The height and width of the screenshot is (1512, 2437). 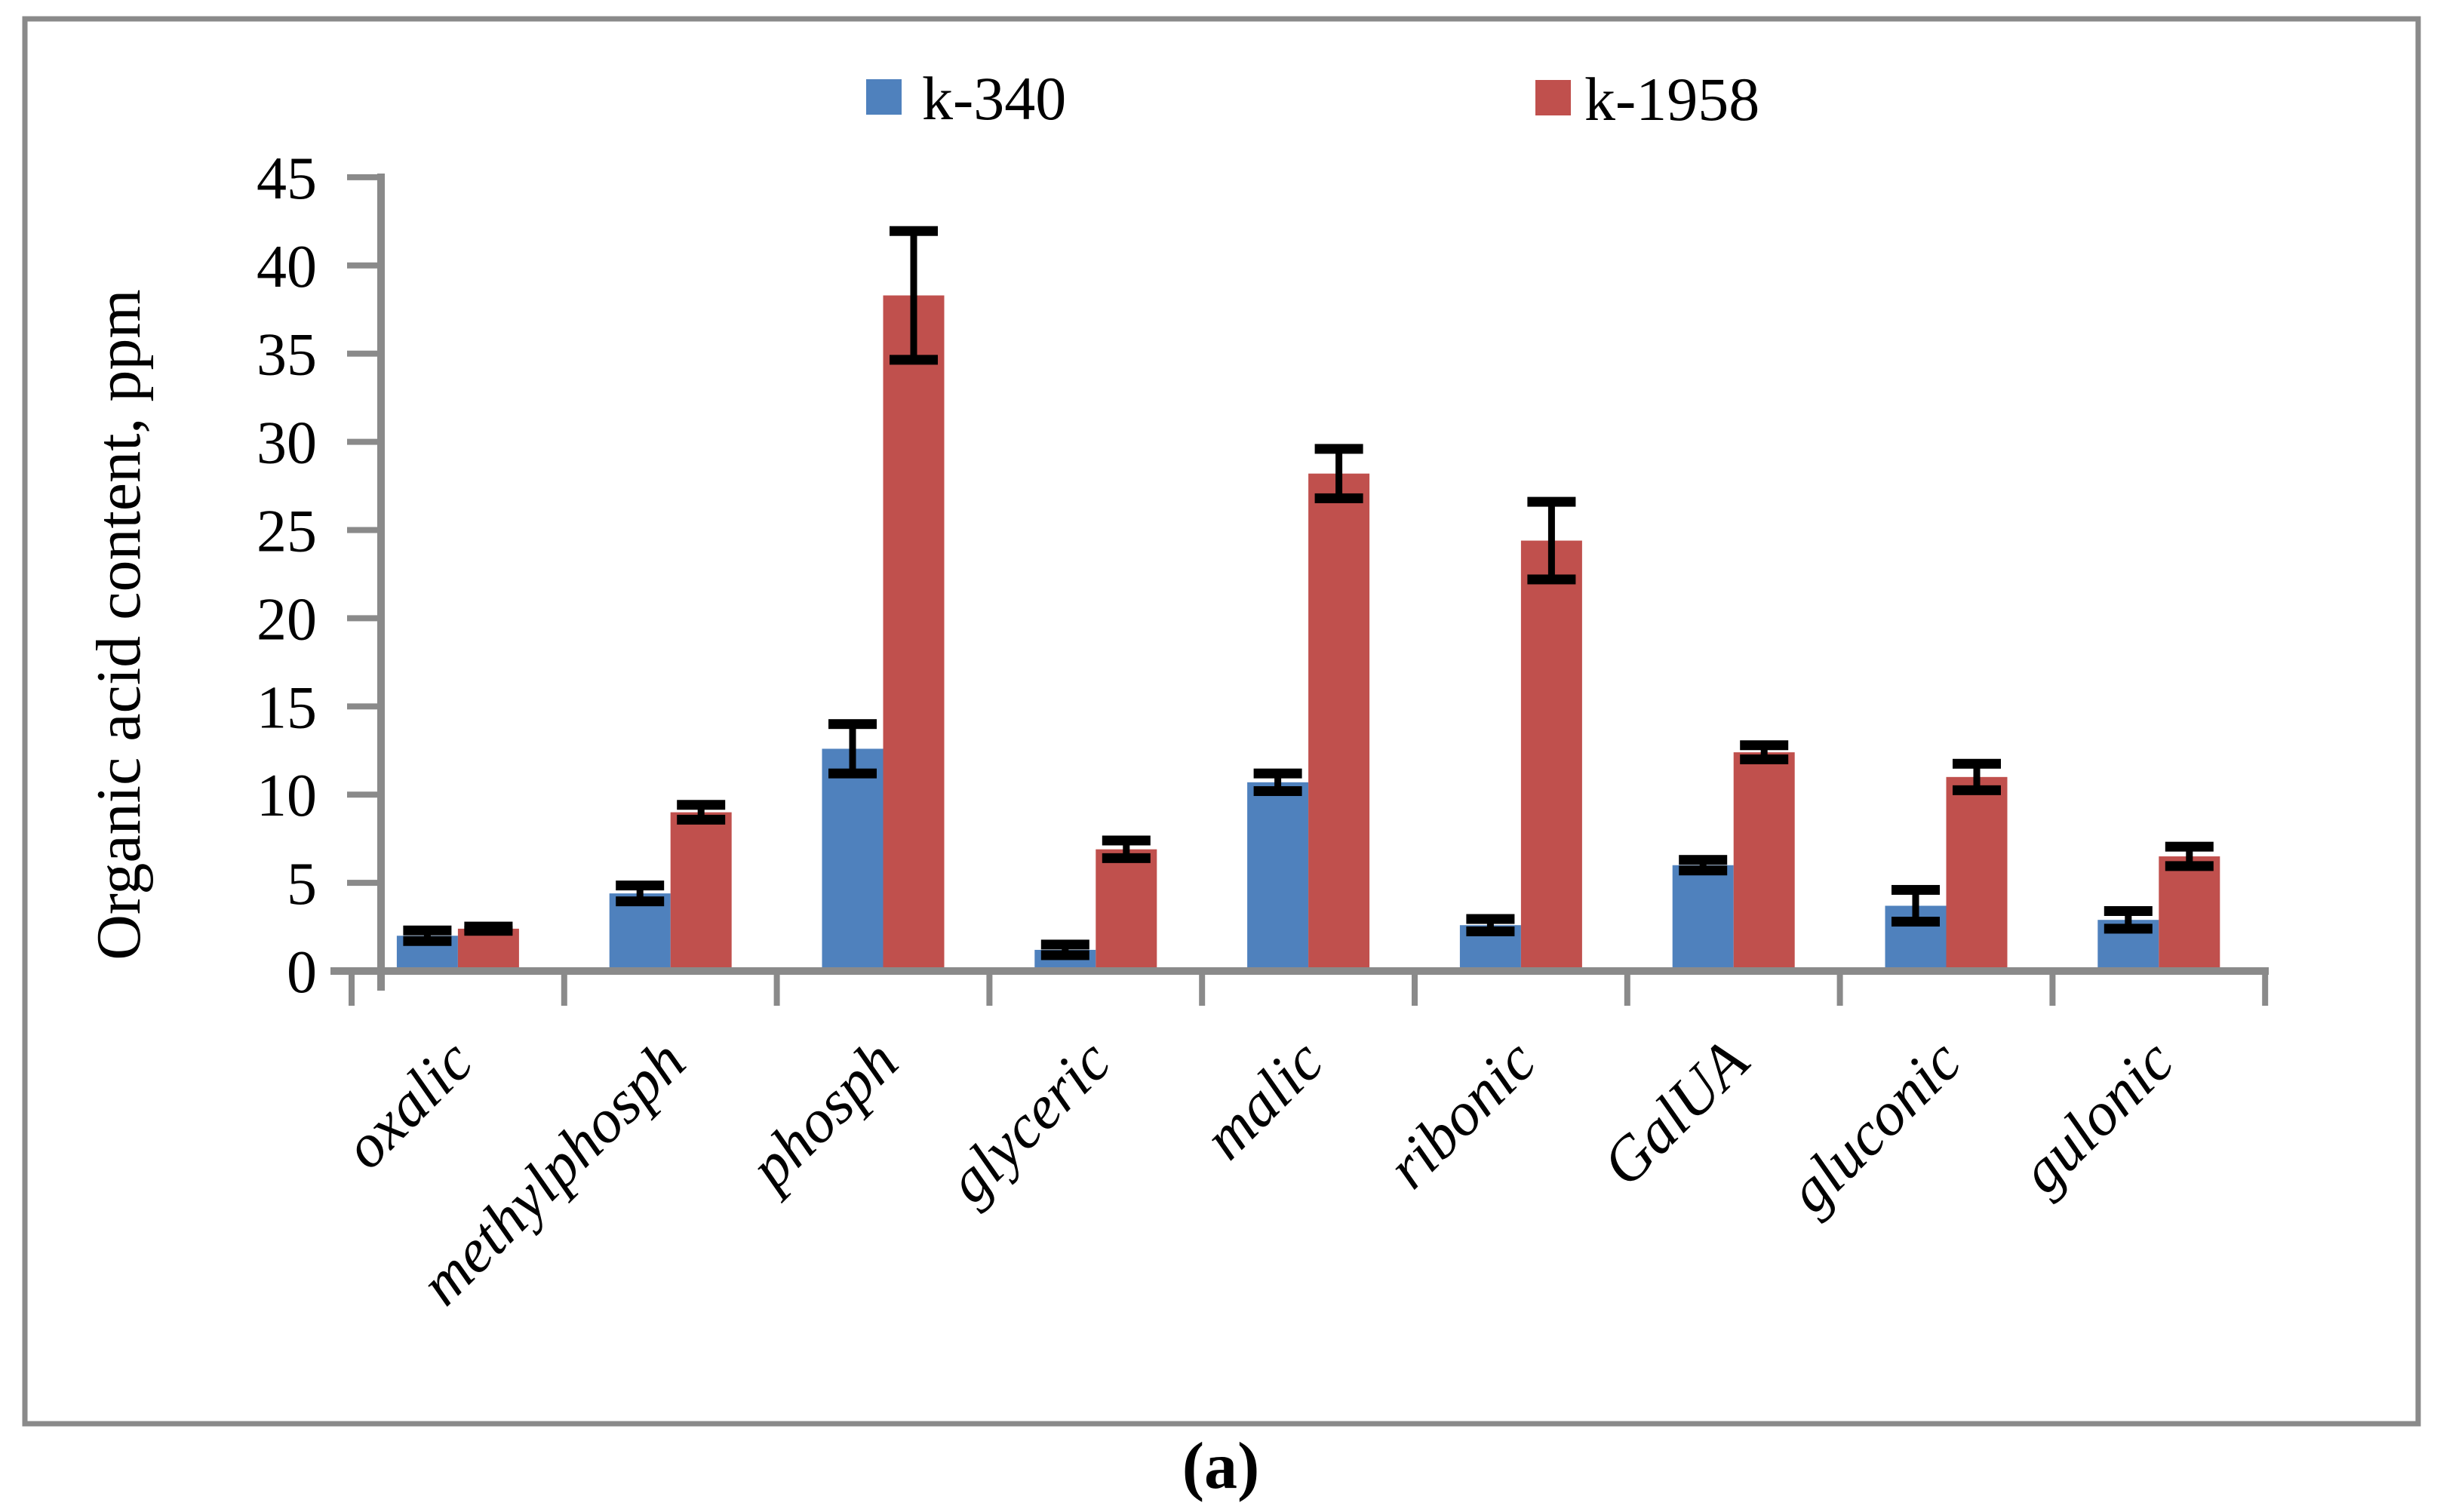 I want to click on error-bar-k-1958-oxalic, so click(x=488, y=928).